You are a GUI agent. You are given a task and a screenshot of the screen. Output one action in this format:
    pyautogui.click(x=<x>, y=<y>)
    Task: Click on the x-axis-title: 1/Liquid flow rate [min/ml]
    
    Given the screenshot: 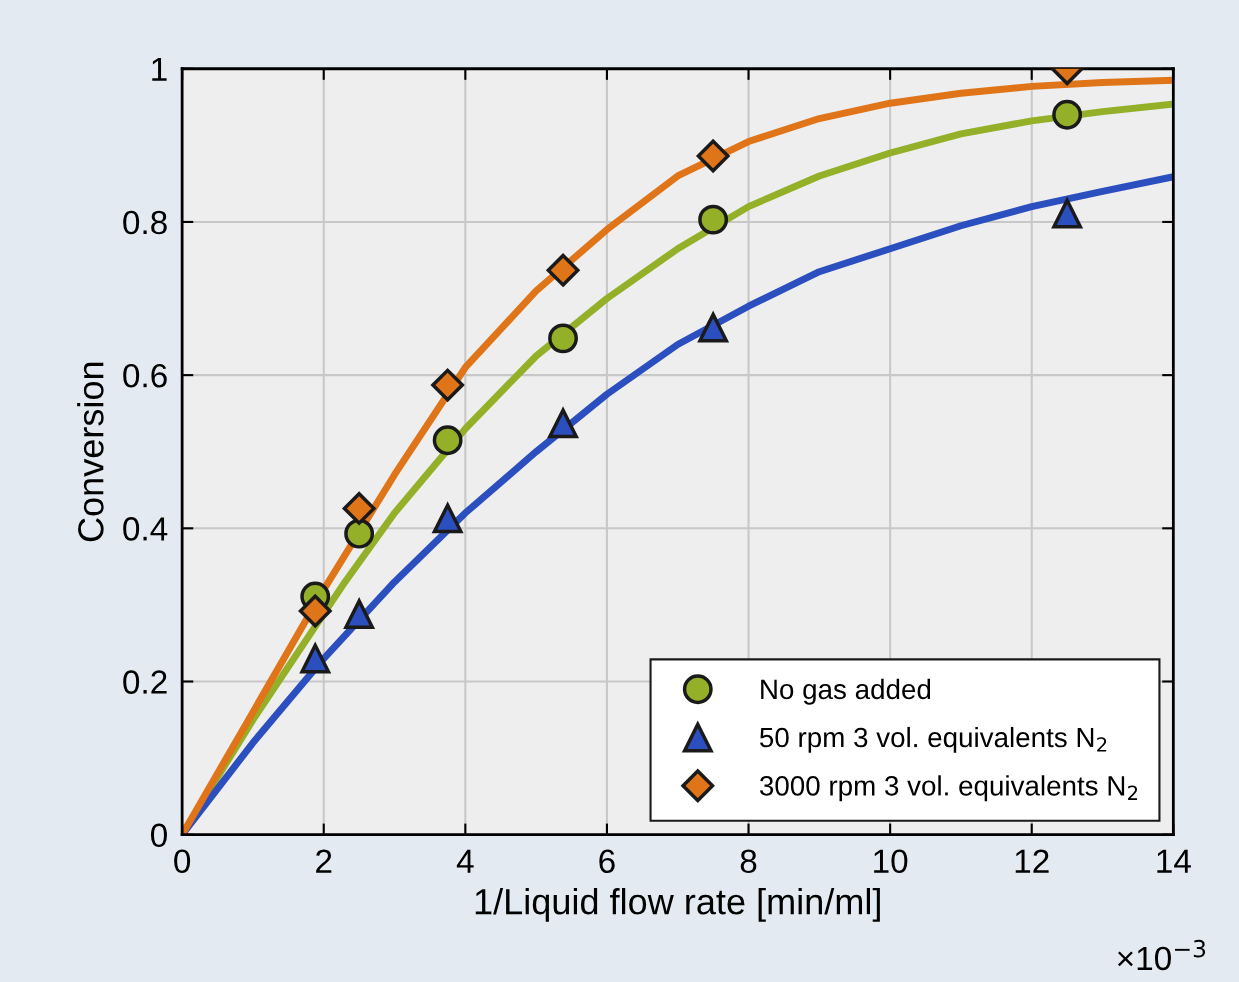 What is the action you would take?
    pyautogui.click(x=677, y=905)
    